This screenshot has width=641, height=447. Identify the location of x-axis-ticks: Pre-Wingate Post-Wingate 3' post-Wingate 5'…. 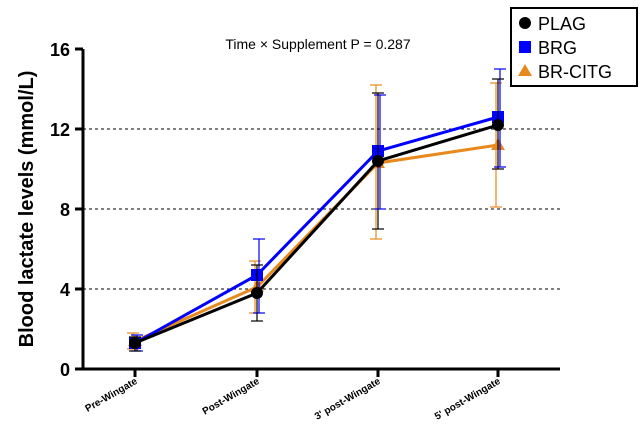
(293, 396).